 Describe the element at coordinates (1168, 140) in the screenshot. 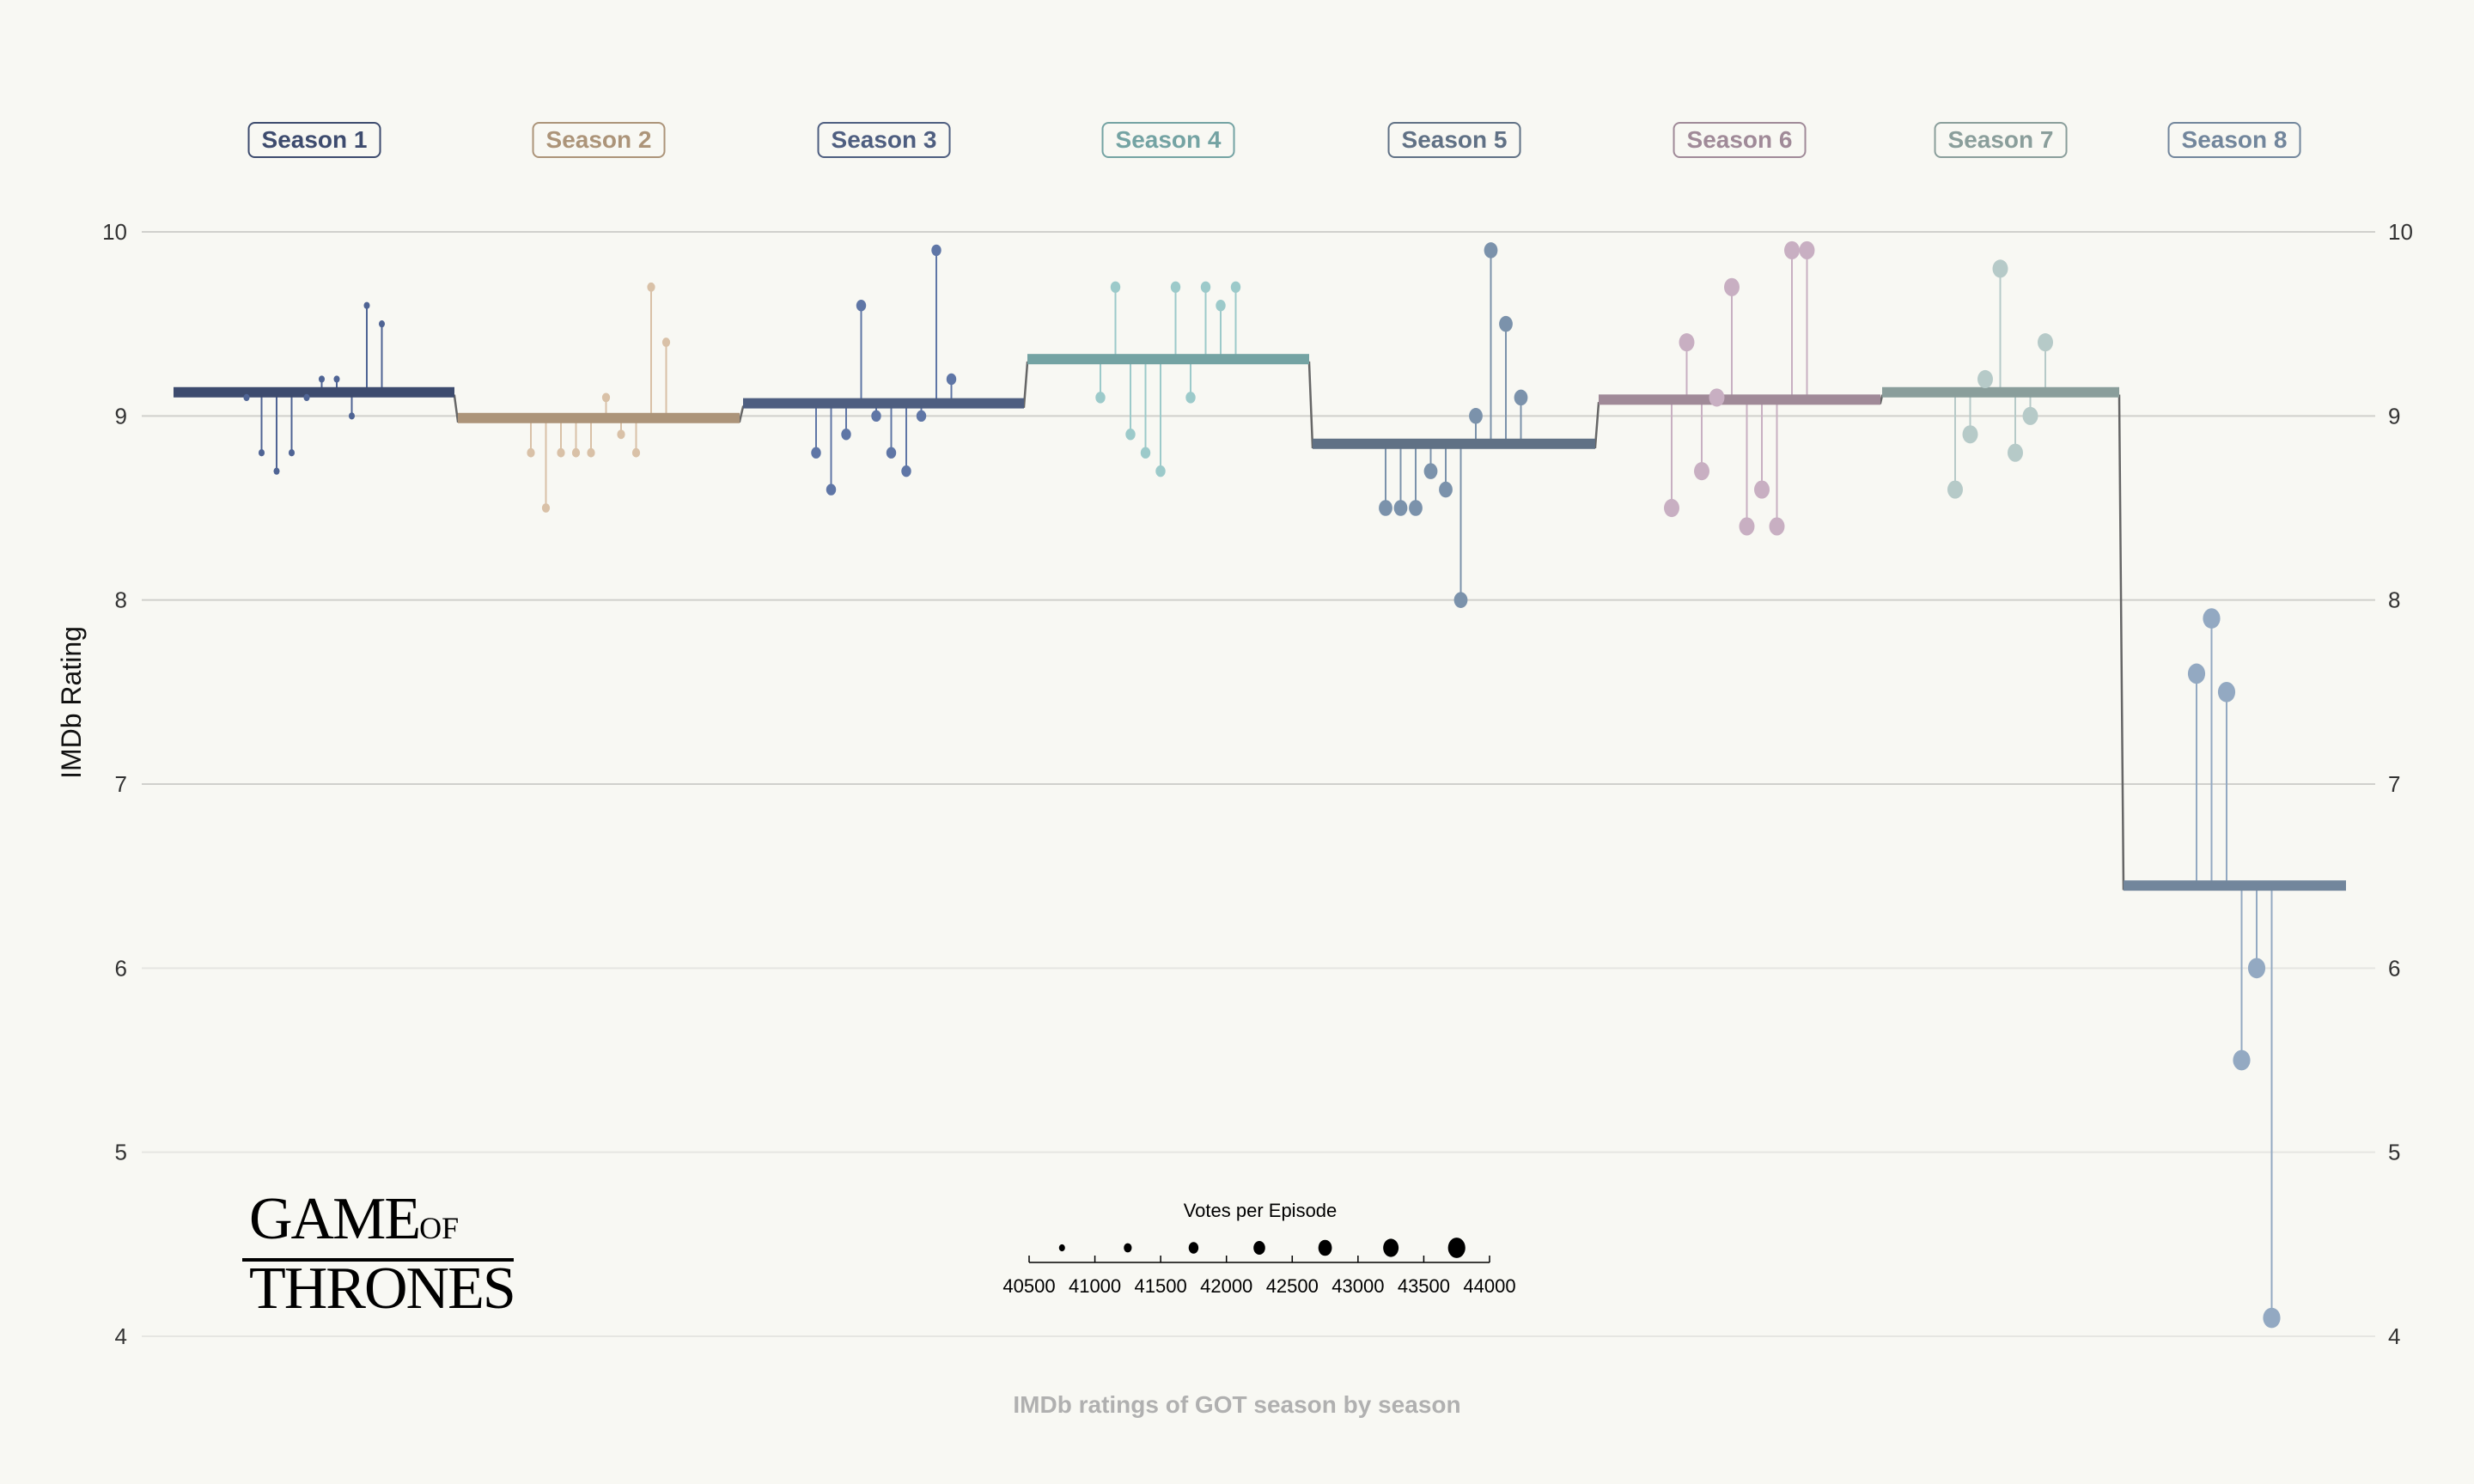

I see `season-label: Season 4` at that location.